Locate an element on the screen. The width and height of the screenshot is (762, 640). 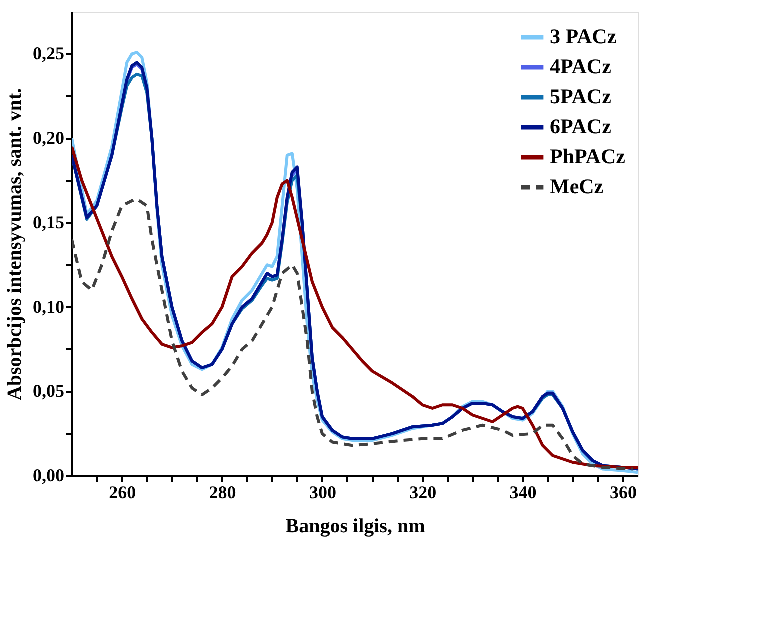
x-tick-label: 360 is located at coordinates (623, 492).